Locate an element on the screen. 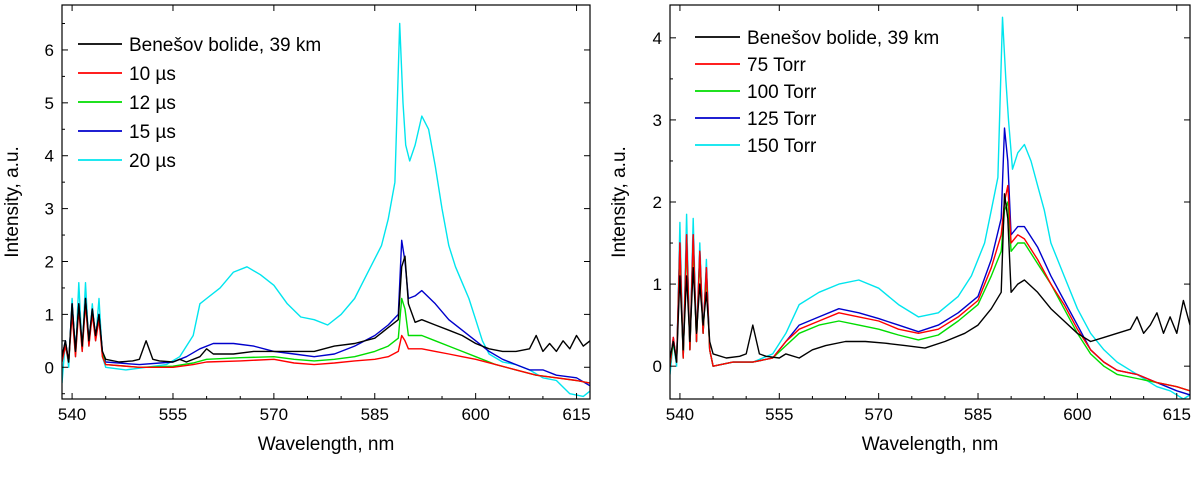  legend-label: 100 Torr is located at coordinates (782, 92).